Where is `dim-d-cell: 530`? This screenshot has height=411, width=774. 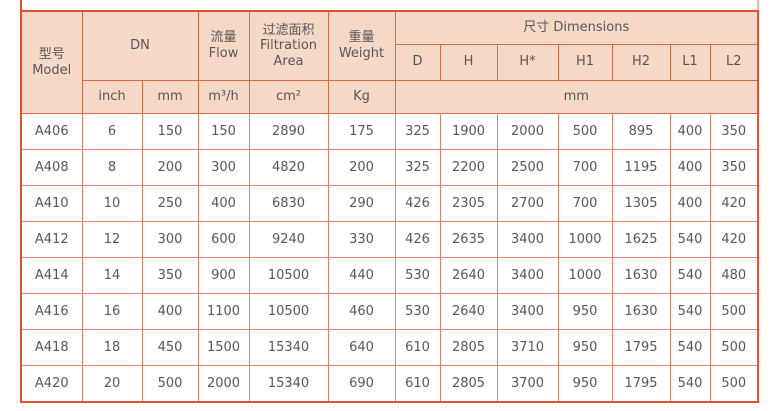 dim-d-cell: 530 is located at coordinates (417, 275).